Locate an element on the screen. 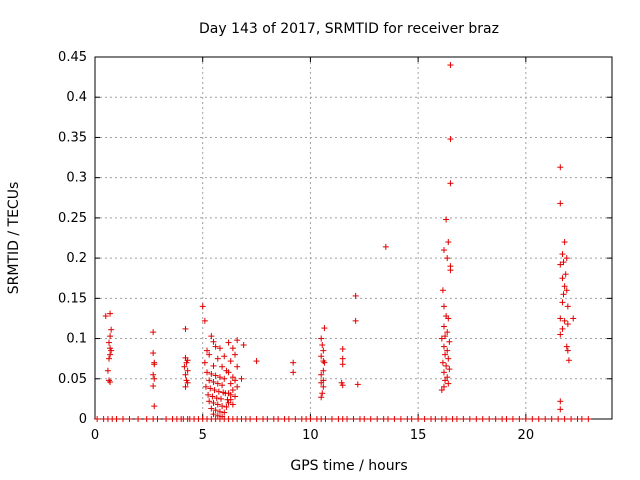  x-axis-label: GPS time / hours is located at coordinates (348, 466).